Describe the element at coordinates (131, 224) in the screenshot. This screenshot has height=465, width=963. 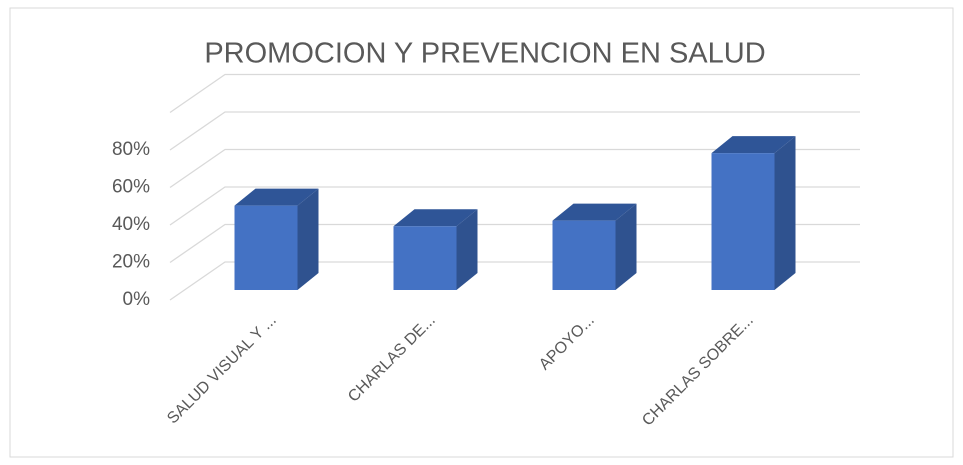
I see `y-tick-label: 40%` at that location.